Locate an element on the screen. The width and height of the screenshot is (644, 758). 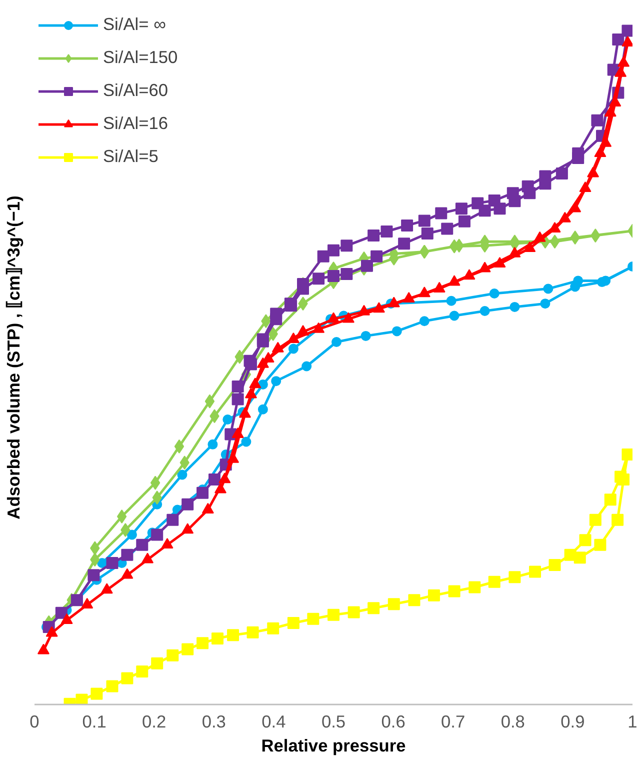
legend-label: Si/Al=60 is located at coordinates (135, 90).